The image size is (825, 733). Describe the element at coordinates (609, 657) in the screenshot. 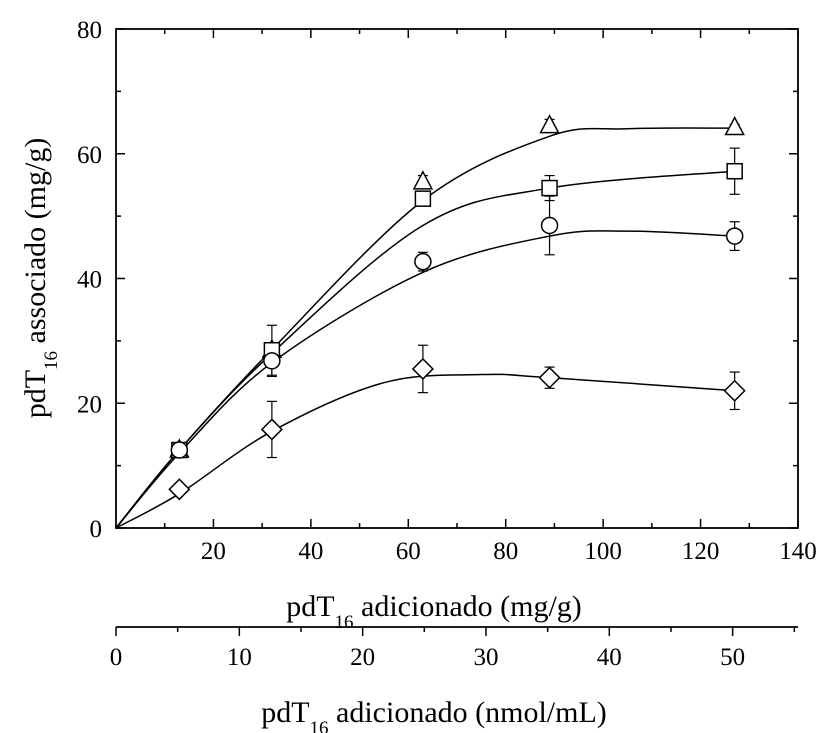

I see `x2-tick-label: 40` at that location.